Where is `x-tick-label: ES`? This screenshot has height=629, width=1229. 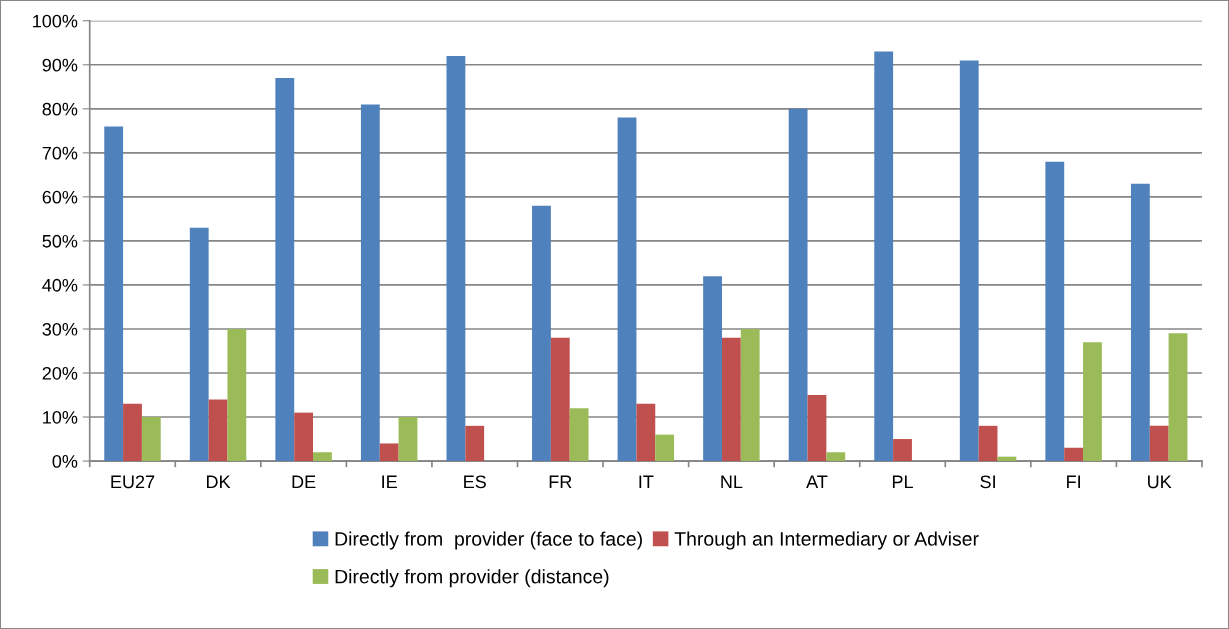 x-tick-label: ES is located at coordinates (475, 482).